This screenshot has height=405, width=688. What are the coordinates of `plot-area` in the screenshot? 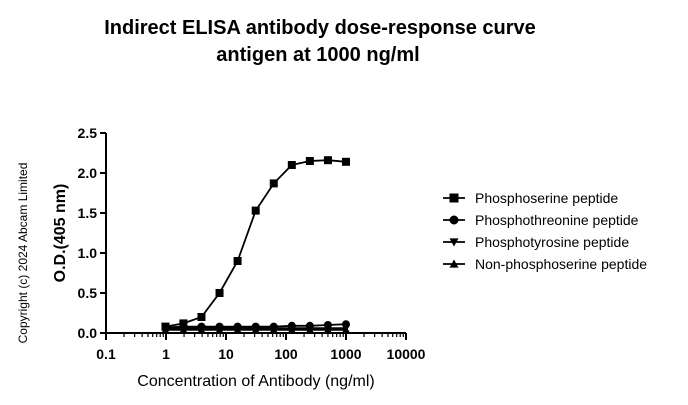 It's located at (255, 244).